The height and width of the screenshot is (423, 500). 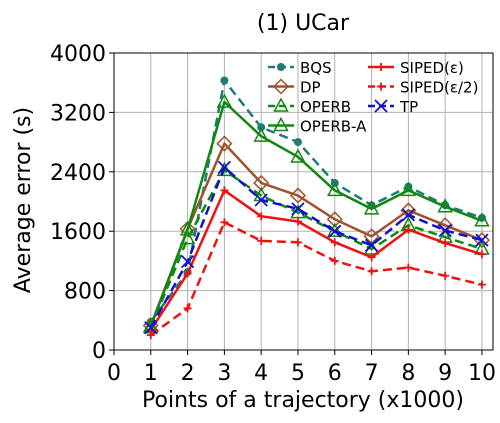 I want to click on chart-title: (1) UCar, so click(x=303, y=23).